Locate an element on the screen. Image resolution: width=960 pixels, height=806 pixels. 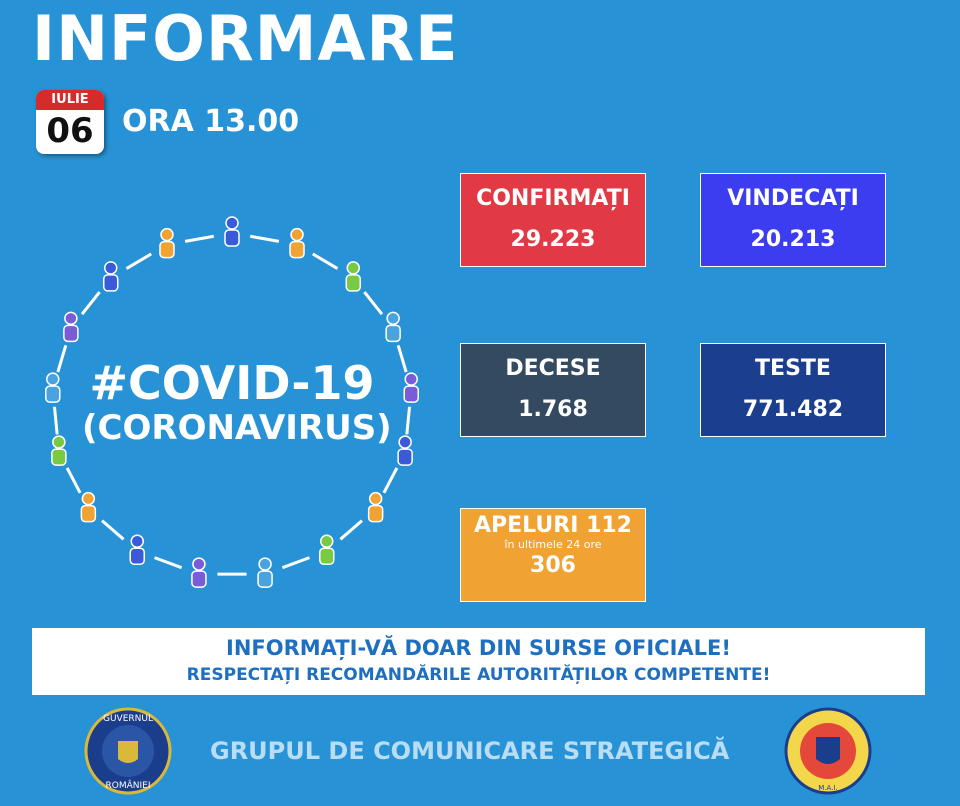
emblem: #COVID-19 (CORONAVIRUS) is located at coordinates (237, 402).